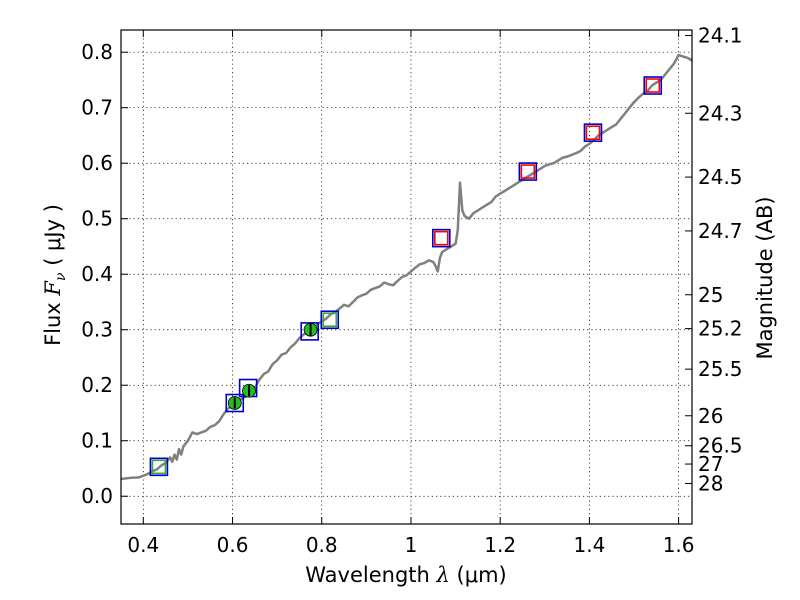 This screenshot has height=600, width=800. I want to click on x-tick-label: 1.6, so click(679, 545).